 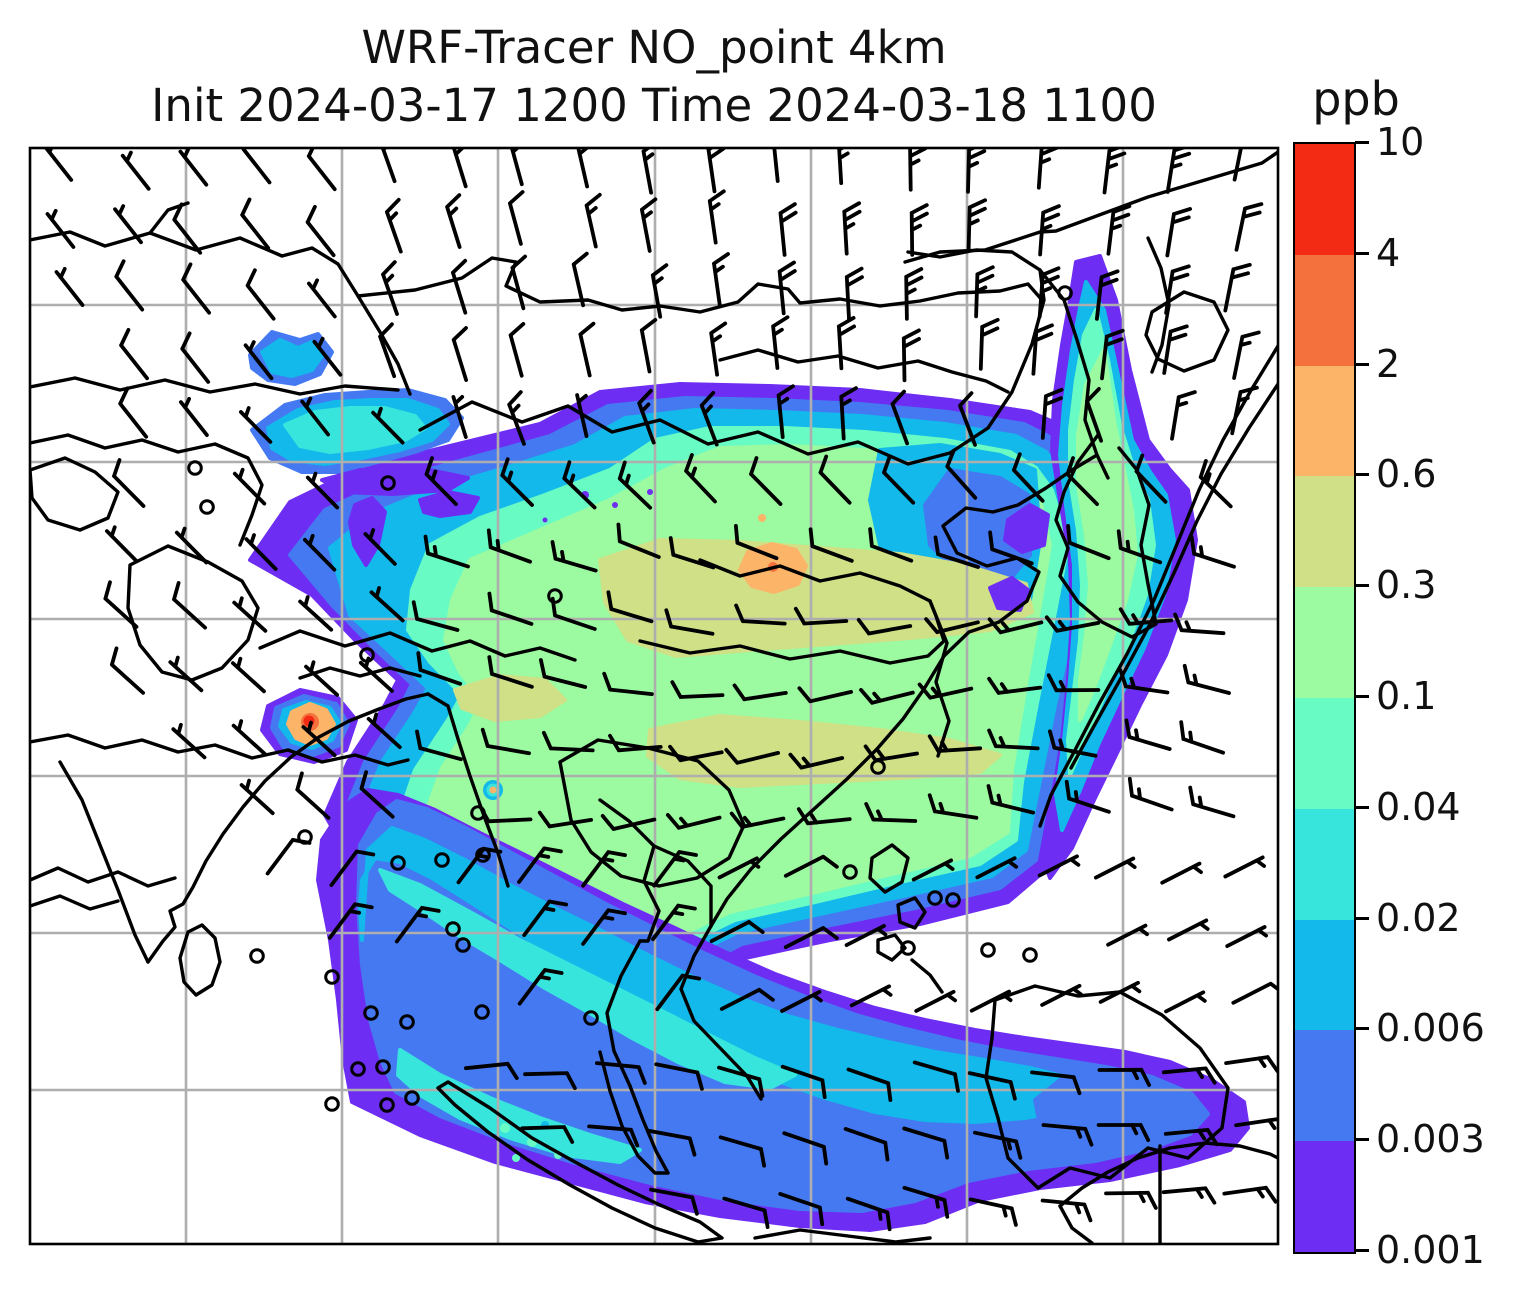 I want to click on coastline-coast-japan-outer, so click(x=1158, y=586).